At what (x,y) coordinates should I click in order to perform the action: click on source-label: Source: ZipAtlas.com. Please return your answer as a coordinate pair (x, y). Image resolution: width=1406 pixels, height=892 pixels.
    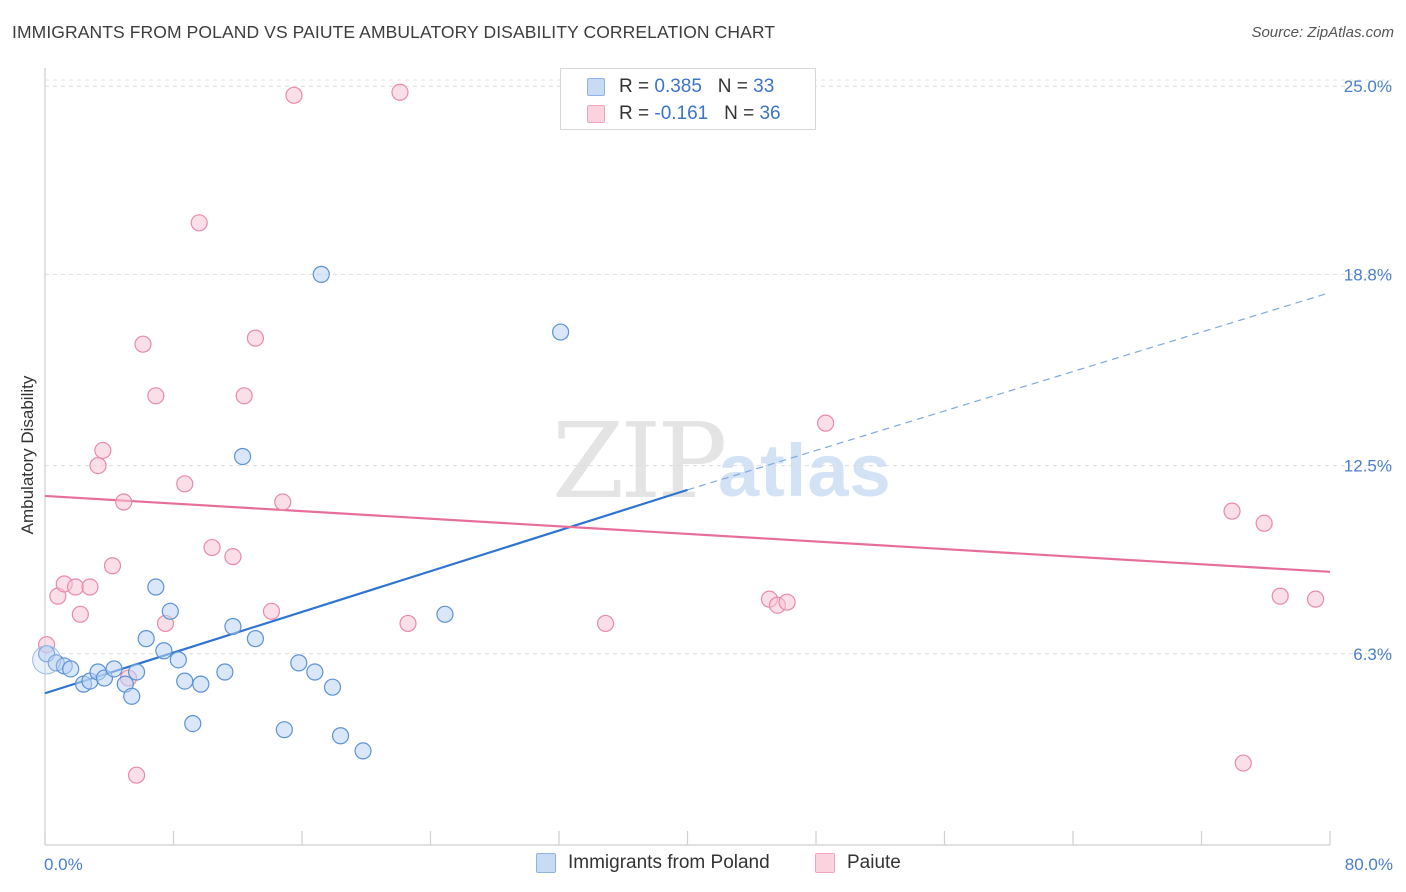
    Looking at the image, I should click on (1322, 32).